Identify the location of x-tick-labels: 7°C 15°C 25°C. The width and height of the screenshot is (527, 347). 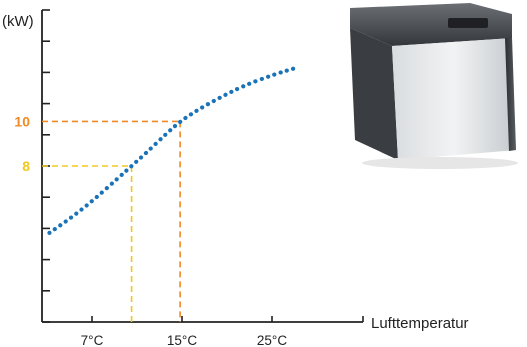
(184, 340).